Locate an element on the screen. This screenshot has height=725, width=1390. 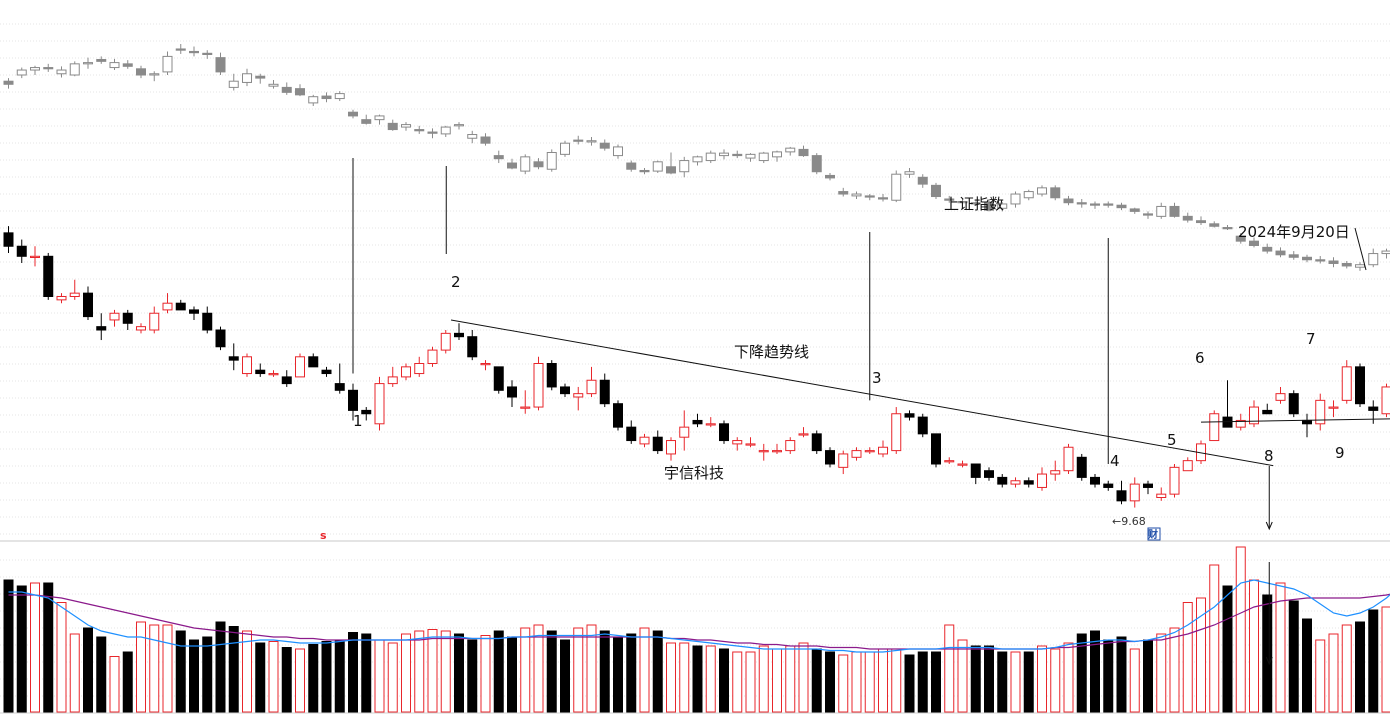
low-price-label: ←9.68 is located at coordinates (1129, 521).